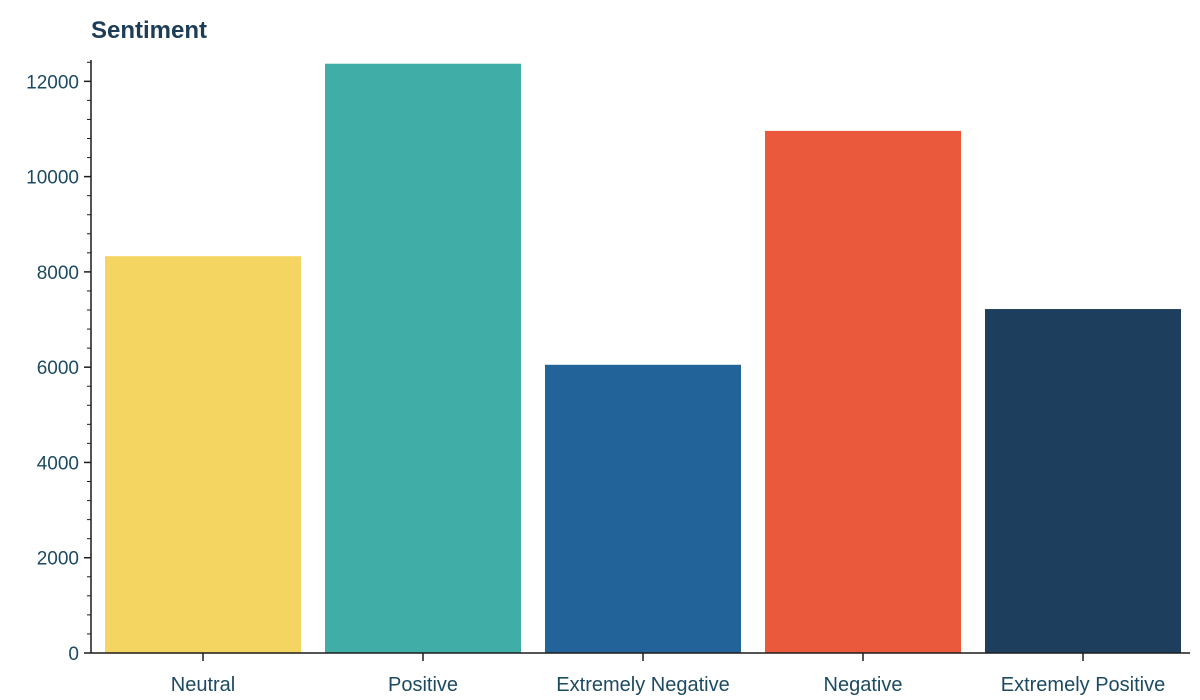 The image size is (1200, 700). Describe the element at coordinates (1083, 481) in the screenshot. I see `bar-extremely-positive` at that location.